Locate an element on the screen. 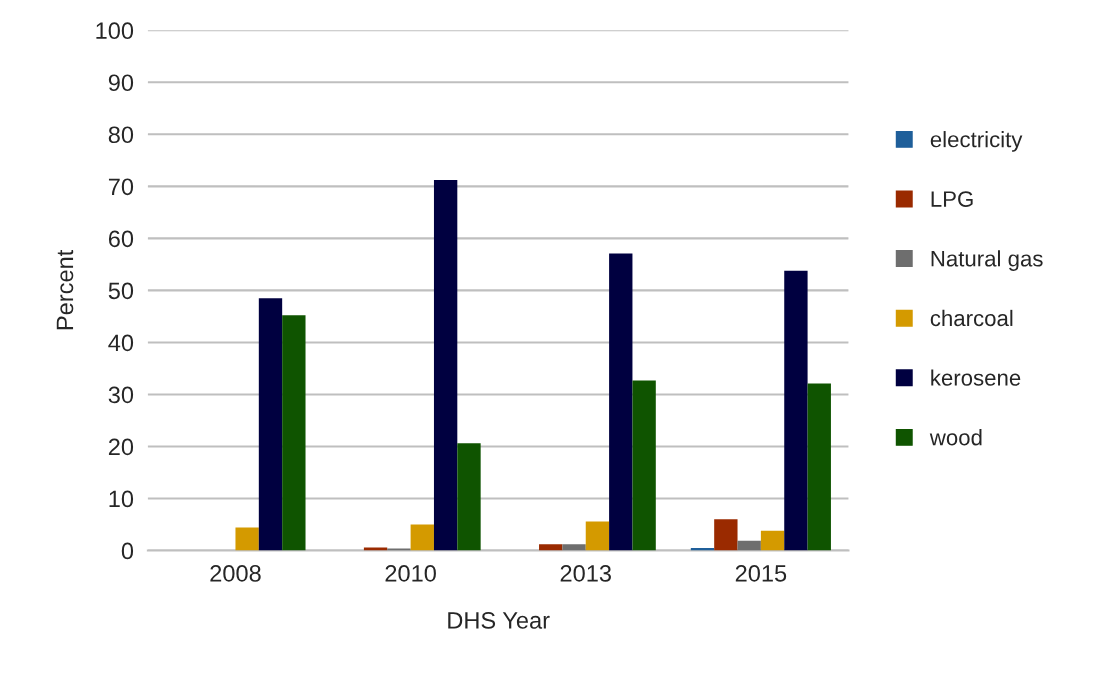  x-axis-title: DHS Year is located at coordinates (499, 620).